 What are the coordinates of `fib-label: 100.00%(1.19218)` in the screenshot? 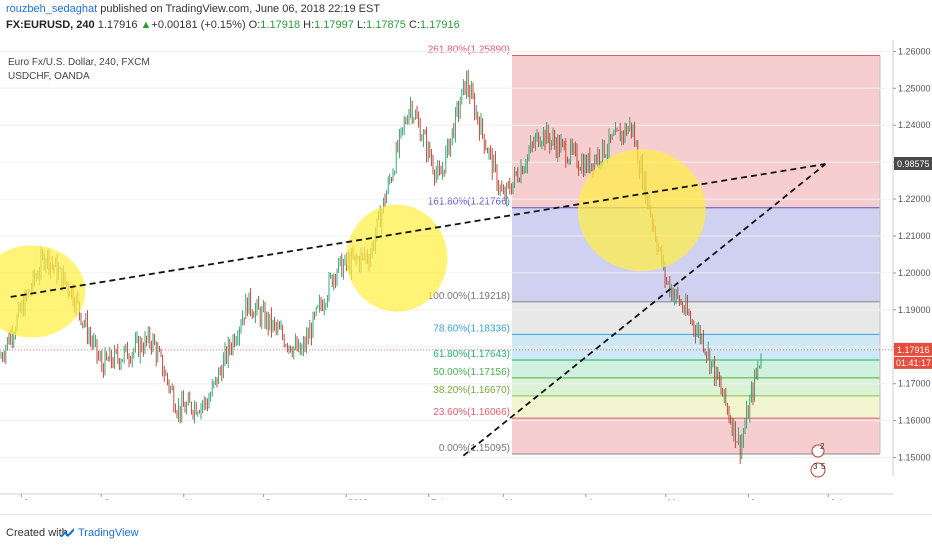 It's located at (469, 296).